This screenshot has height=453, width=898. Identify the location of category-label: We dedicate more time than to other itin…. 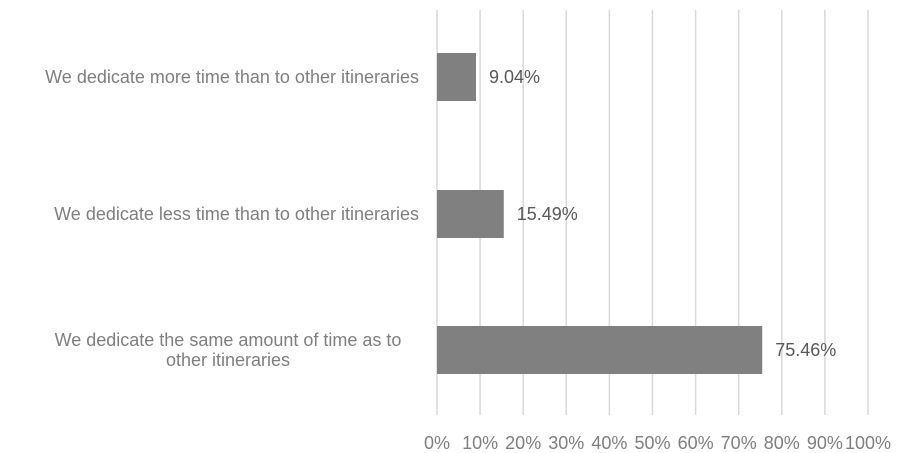
(232, 77).